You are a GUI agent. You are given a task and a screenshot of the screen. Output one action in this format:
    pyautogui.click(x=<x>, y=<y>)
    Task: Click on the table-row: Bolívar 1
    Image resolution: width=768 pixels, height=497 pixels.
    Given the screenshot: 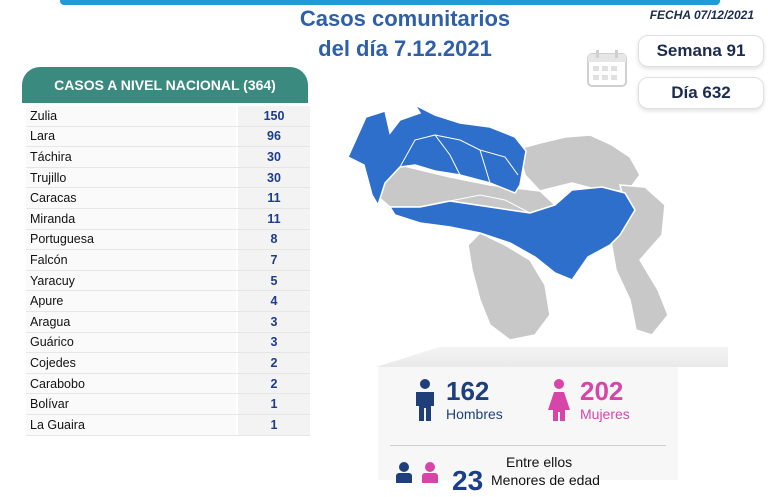 What is the action you would take?
    pyautogui.click(x=168, y=404)
    